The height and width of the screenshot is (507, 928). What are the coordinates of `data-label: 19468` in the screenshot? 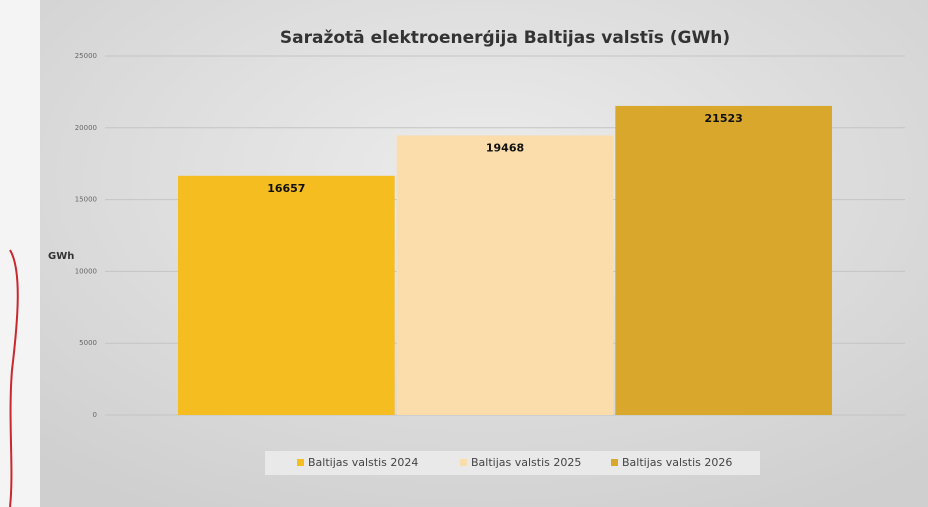 It's located at (505, 147).